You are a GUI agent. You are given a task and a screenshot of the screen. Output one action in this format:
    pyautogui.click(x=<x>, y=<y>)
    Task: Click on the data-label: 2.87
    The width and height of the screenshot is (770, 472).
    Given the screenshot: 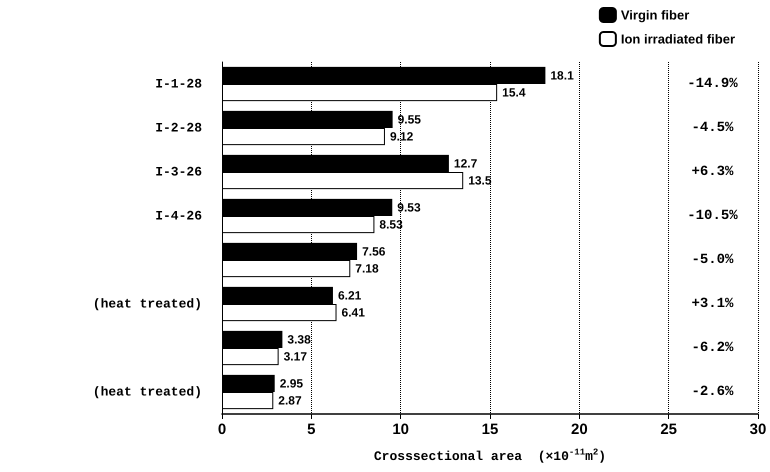 What is the action you would take?
    pyautogui.click(x=290, y=401)
    